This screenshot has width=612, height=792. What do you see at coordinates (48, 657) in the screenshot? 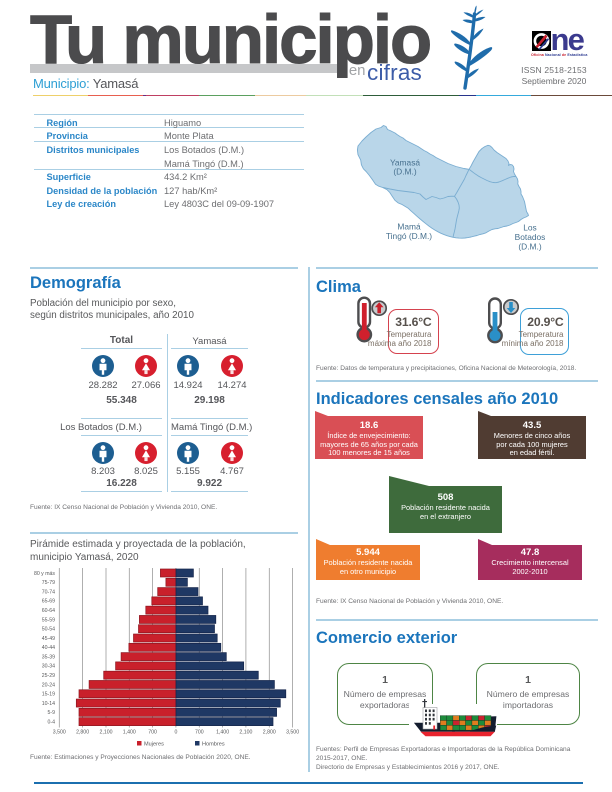
I see `svg-text: 35-39` at bounding box center [48, 657].